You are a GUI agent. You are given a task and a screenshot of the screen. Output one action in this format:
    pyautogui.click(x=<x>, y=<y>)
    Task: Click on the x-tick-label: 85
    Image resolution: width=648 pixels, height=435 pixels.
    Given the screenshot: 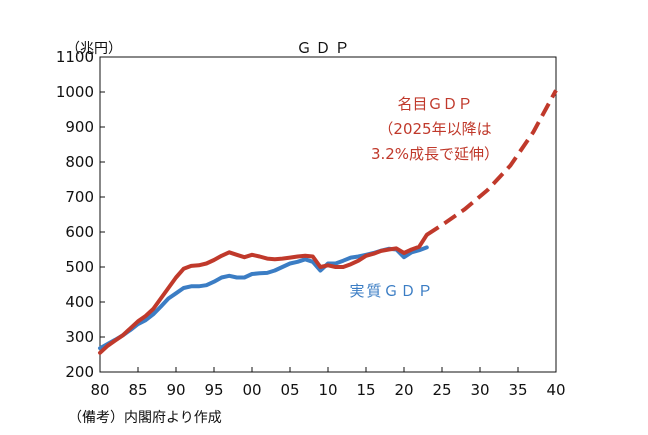 What is the action you would take?
    pyautogui.click(x=137, y=390)
    